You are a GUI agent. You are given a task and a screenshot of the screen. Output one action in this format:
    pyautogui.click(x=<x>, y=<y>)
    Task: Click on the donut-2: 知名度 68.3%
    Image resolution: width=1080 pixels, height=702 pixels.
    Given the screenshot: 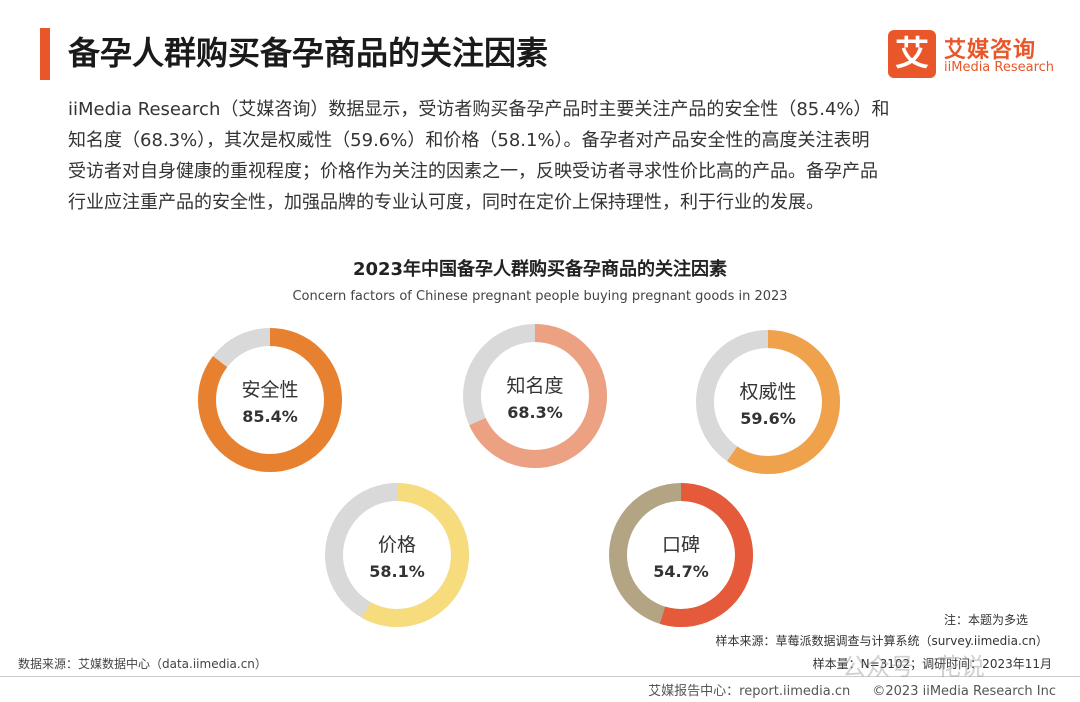 What is the action you would take?
    pyautogui.click(x=535, y=396)
    